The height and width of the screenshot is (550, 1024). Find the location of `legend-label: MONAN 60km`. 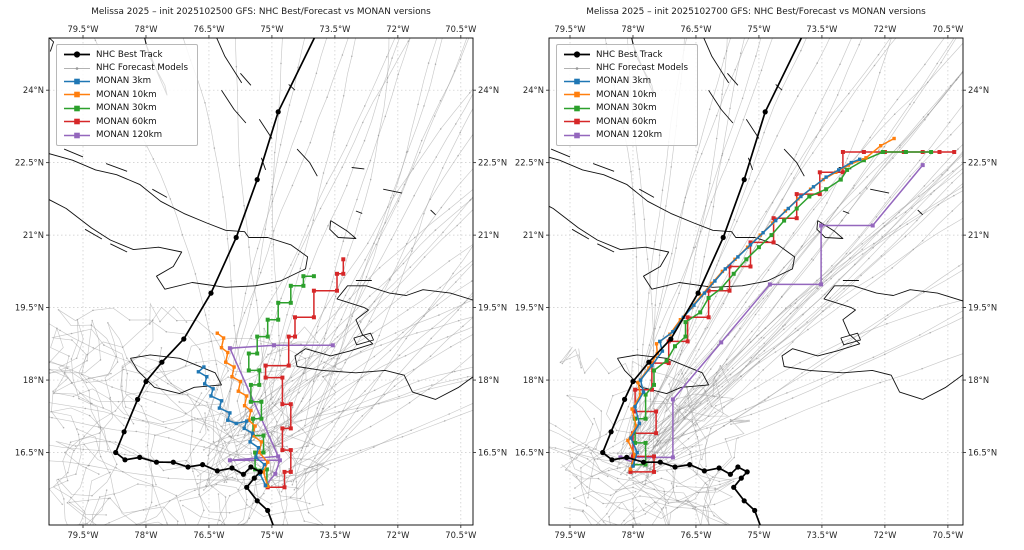

legend-label: MONAN 60km is located at coordinates (626, 121).